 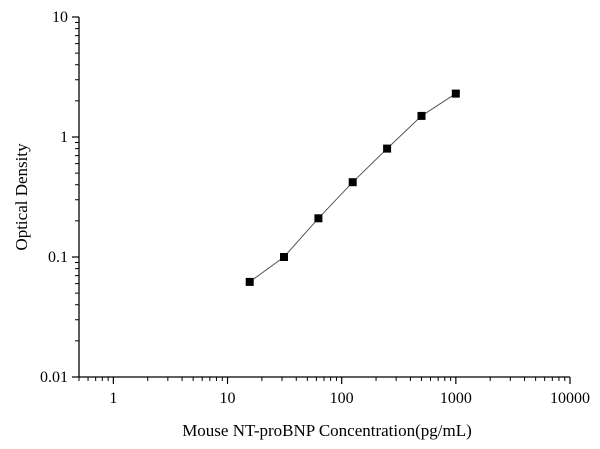 I want to click on y-tick-label: 10, so click(x=60, y=17).